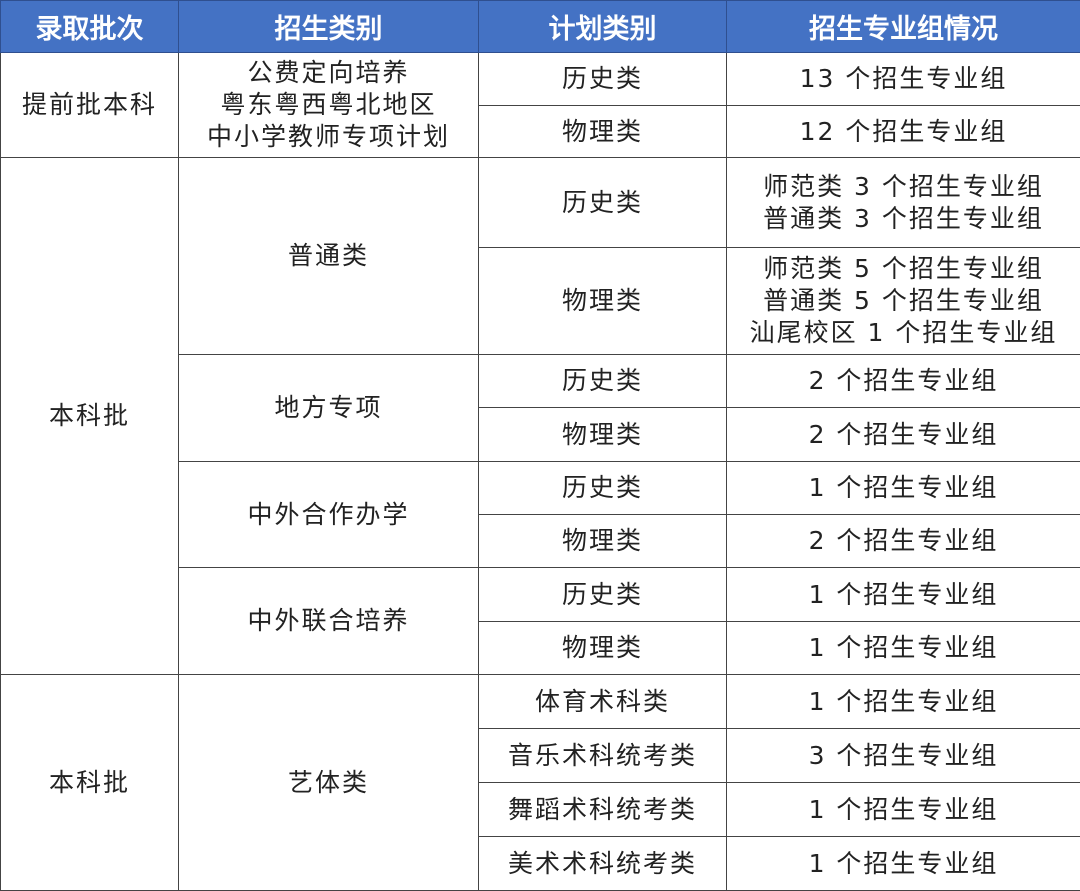 Image resolution: width=1080 pixels, height=891 pixels. I want to click on plan-type-cell-line: 音乐术科统考类, so click(602, 755).